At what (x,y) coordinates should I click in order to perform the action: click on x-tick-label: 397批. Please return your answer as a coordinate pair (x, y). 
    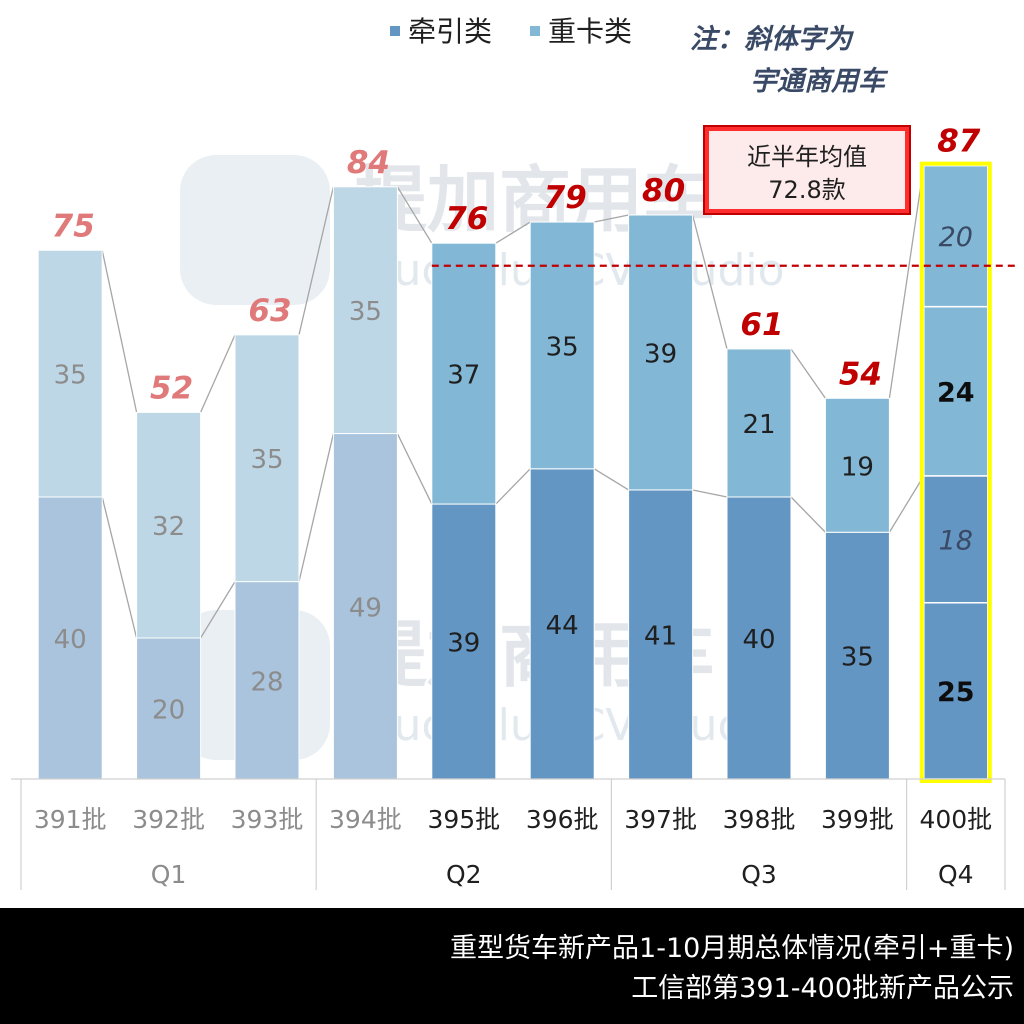
    Looking at the image, I should click on (660, 819).